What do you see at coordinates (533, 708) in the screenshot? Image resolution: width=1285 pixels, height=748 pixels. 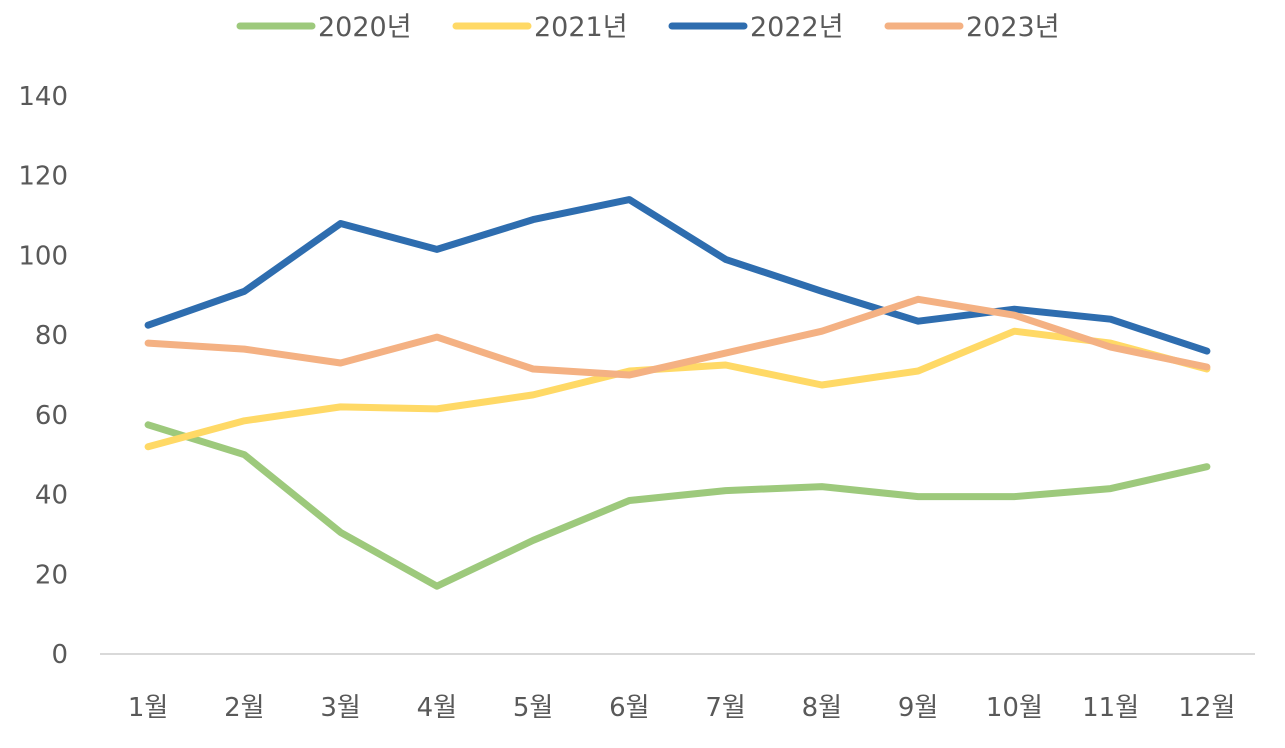 I see `x-tick-label: 5월` at bounding box center [533, 708].